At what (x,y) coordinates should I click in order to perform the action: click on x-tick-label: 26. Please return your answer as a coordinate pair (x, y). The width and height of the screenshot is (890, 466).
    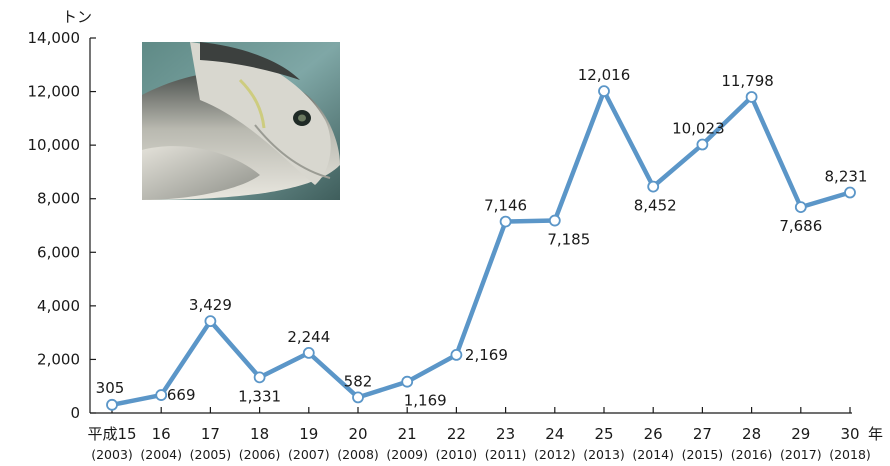
    Looking at the image, I should click on (653, 434).